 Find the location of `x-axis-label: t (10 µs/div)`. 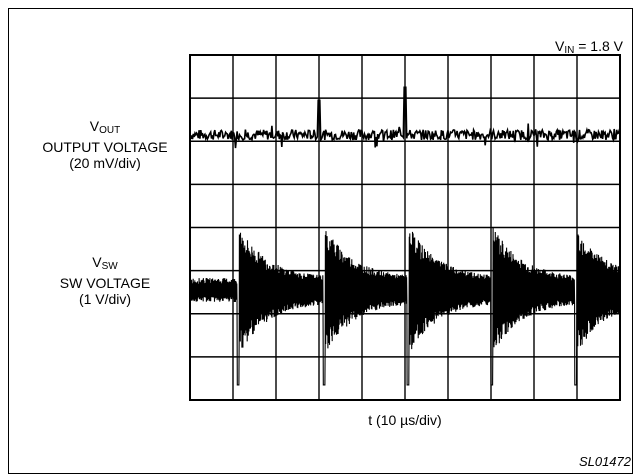

x-axis-label: t (10 µs/div) is located at coordinates (405, 420).